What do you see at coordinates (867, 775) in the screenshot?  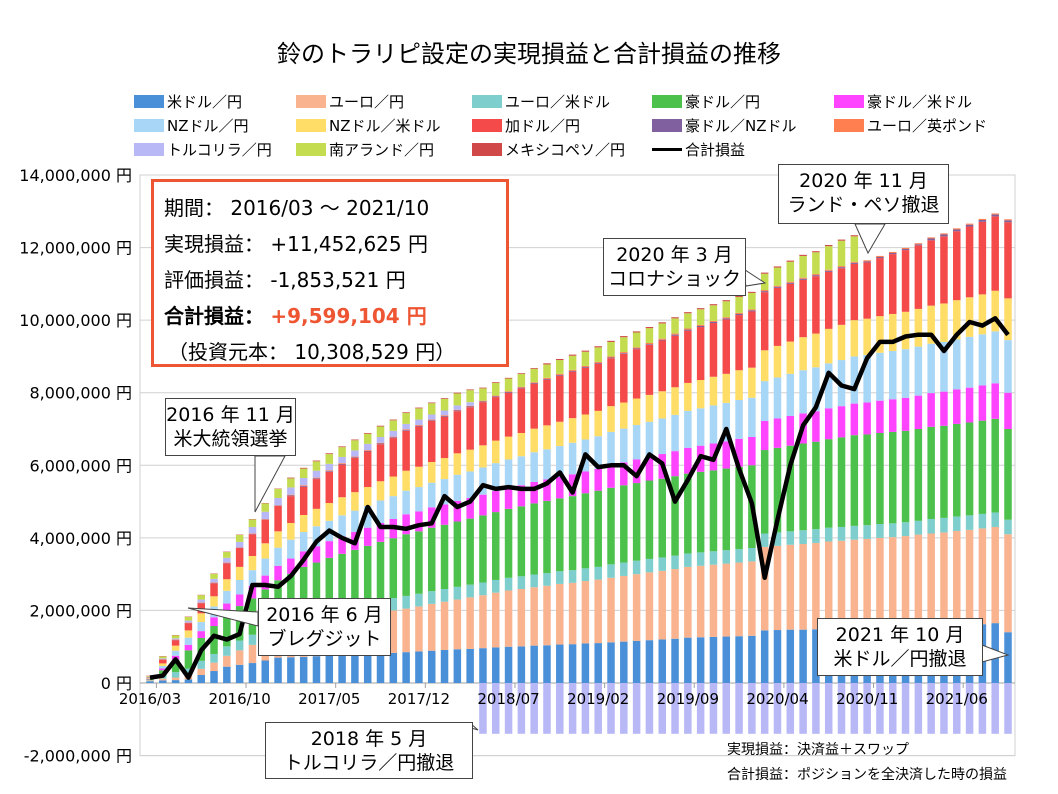 I see `footnote-total: 合計損益：ポジションを全決済した時の損益` at bounding box center [867, 775].